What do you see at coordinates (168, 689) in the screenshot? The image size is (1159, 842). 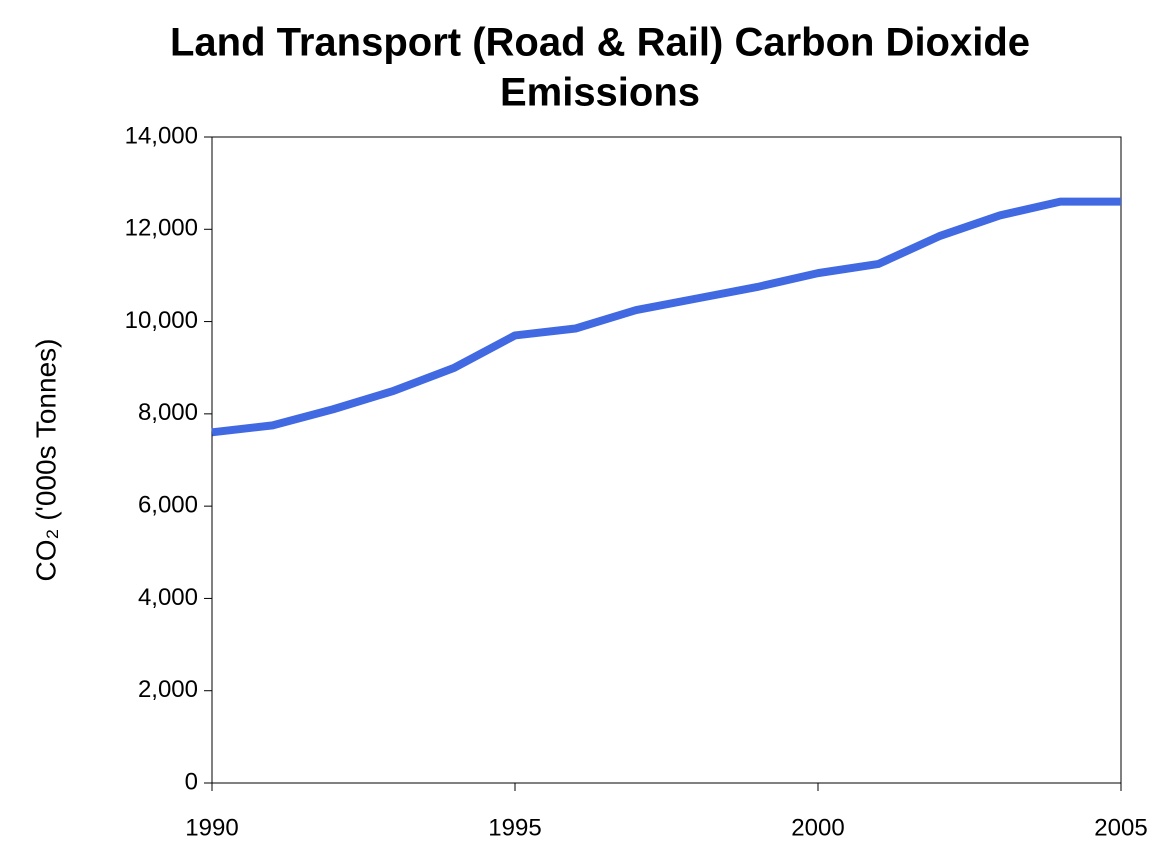 I see `y-tick-label: 2,000` at bounding box center [168, 689].